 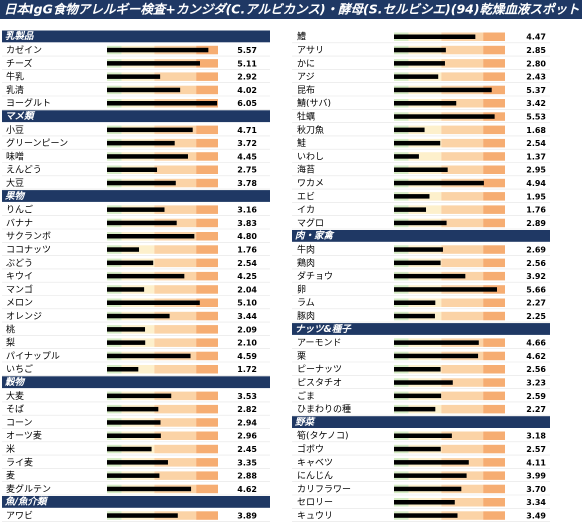 I want to click on value-label: 3.34, so click(x=536, y=502).